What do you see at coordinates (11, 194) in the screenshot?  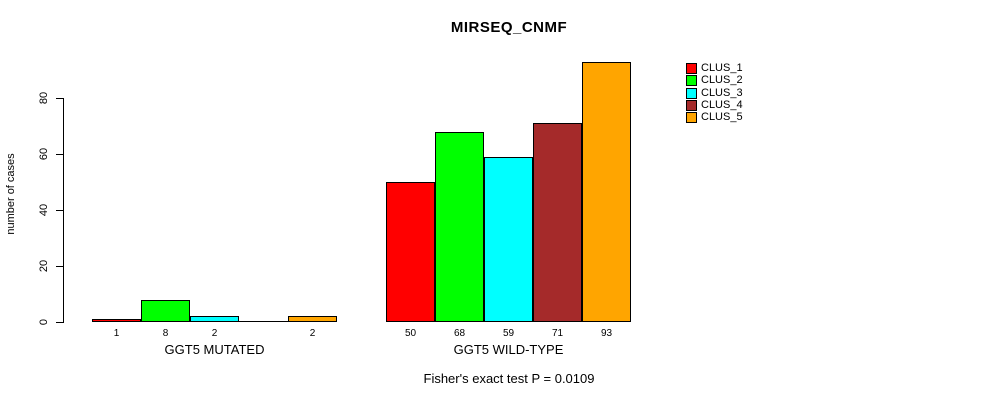 I see `y-axis-label: number of cases` at bounding box center [11, 194].